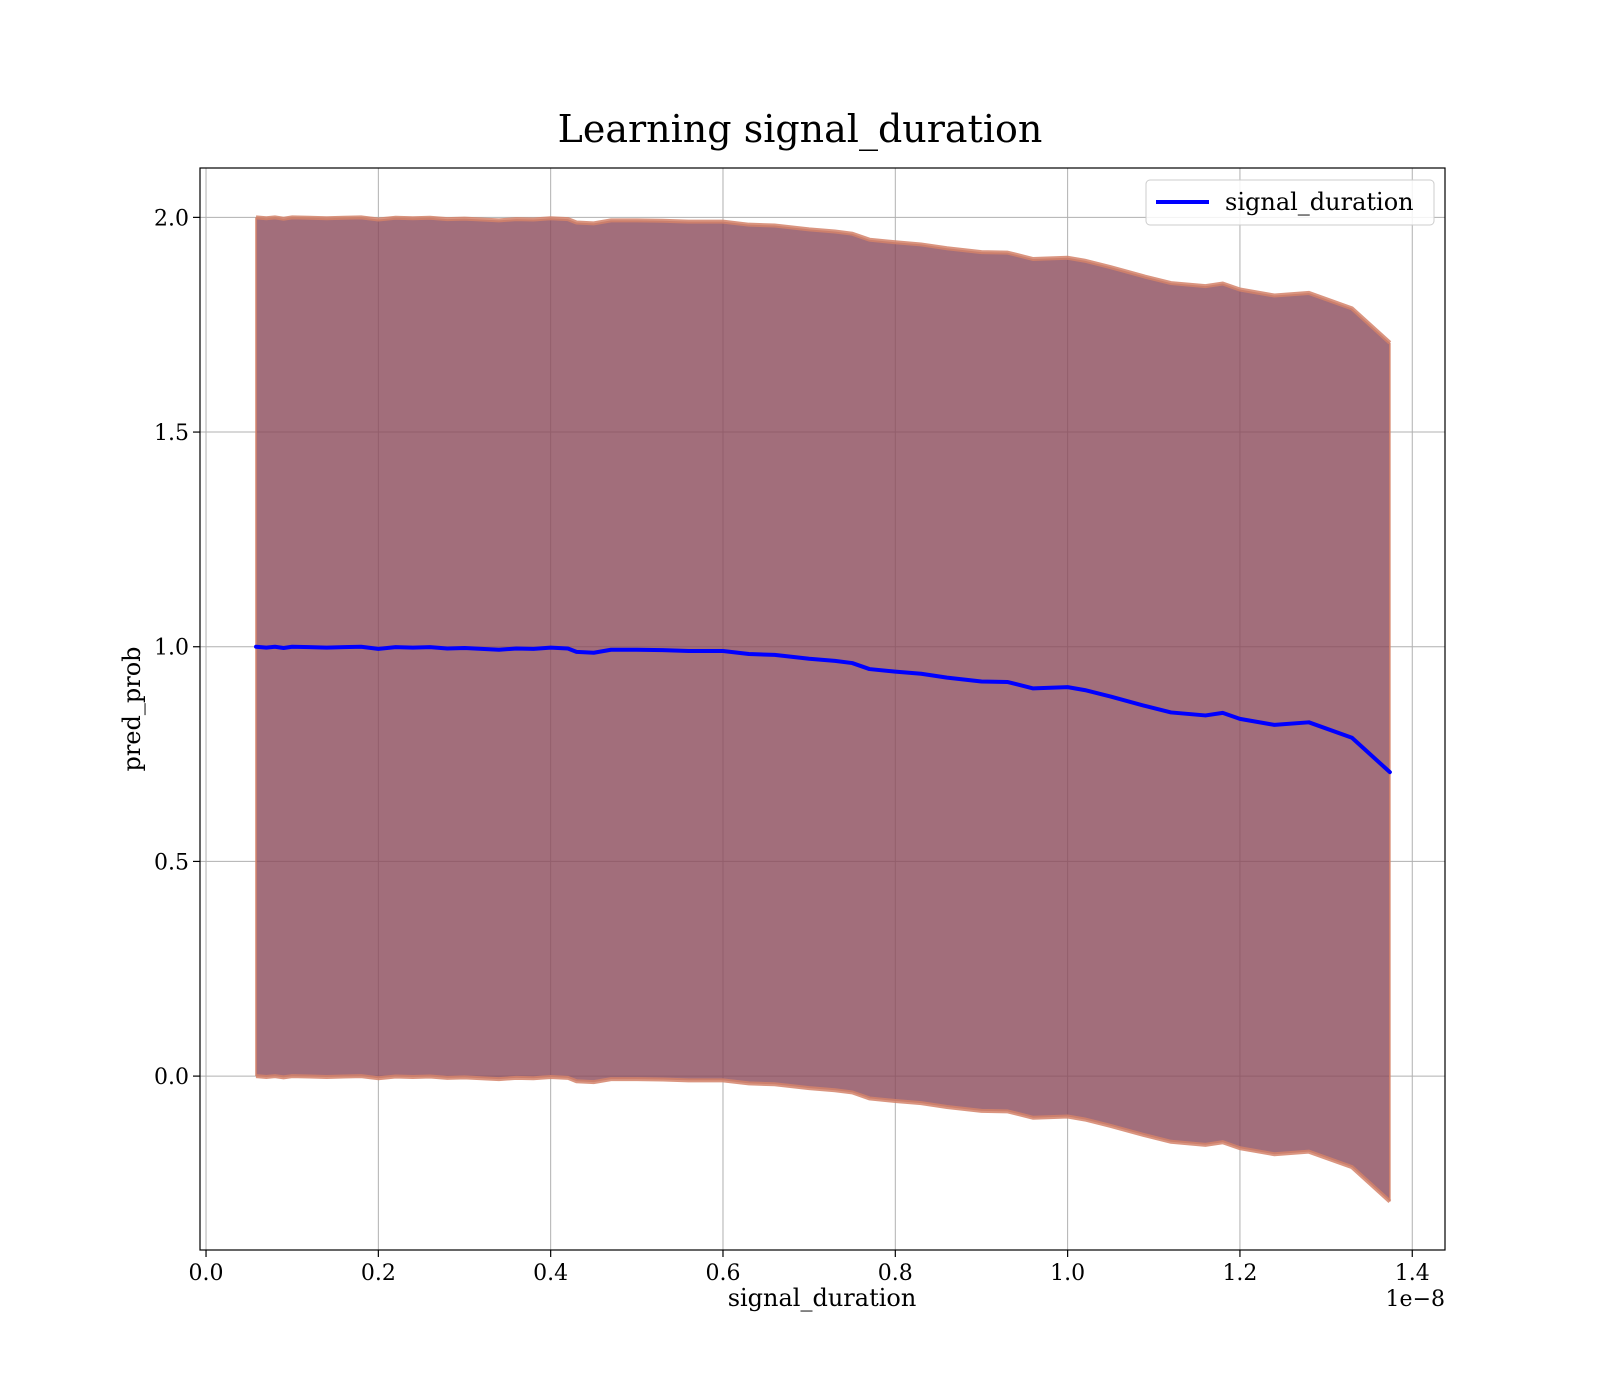 The height and width of the screenshot is (1400, 1600). Describe the element at coordinates (823, 280) in the screenshot. I see `band-upper-edge` at that location.